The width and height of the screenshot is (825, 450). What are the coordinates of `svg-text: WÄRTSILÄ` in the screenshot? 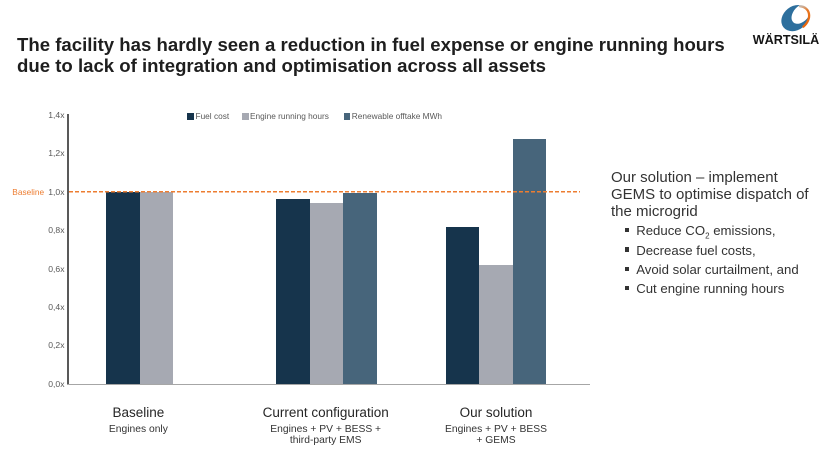 It's located at (786, 39).